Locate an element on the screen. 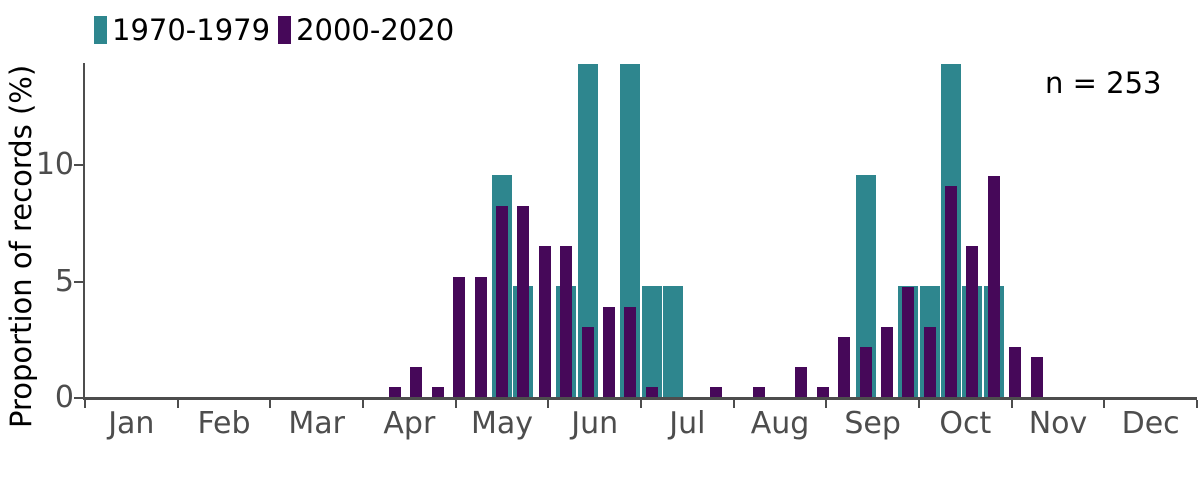  x-axis-label-mar: Mar is located at coordinates (316, 423).